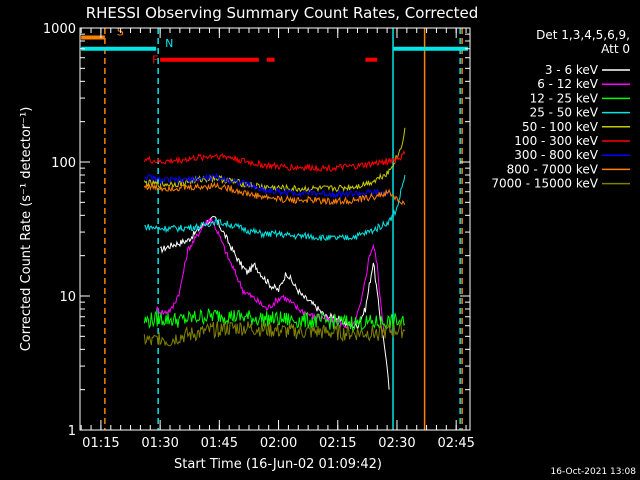  Describe the element at coordinates (564, 98) in the screenshot. I see `legend-entry-label: 12 - 25 keV` at that location.